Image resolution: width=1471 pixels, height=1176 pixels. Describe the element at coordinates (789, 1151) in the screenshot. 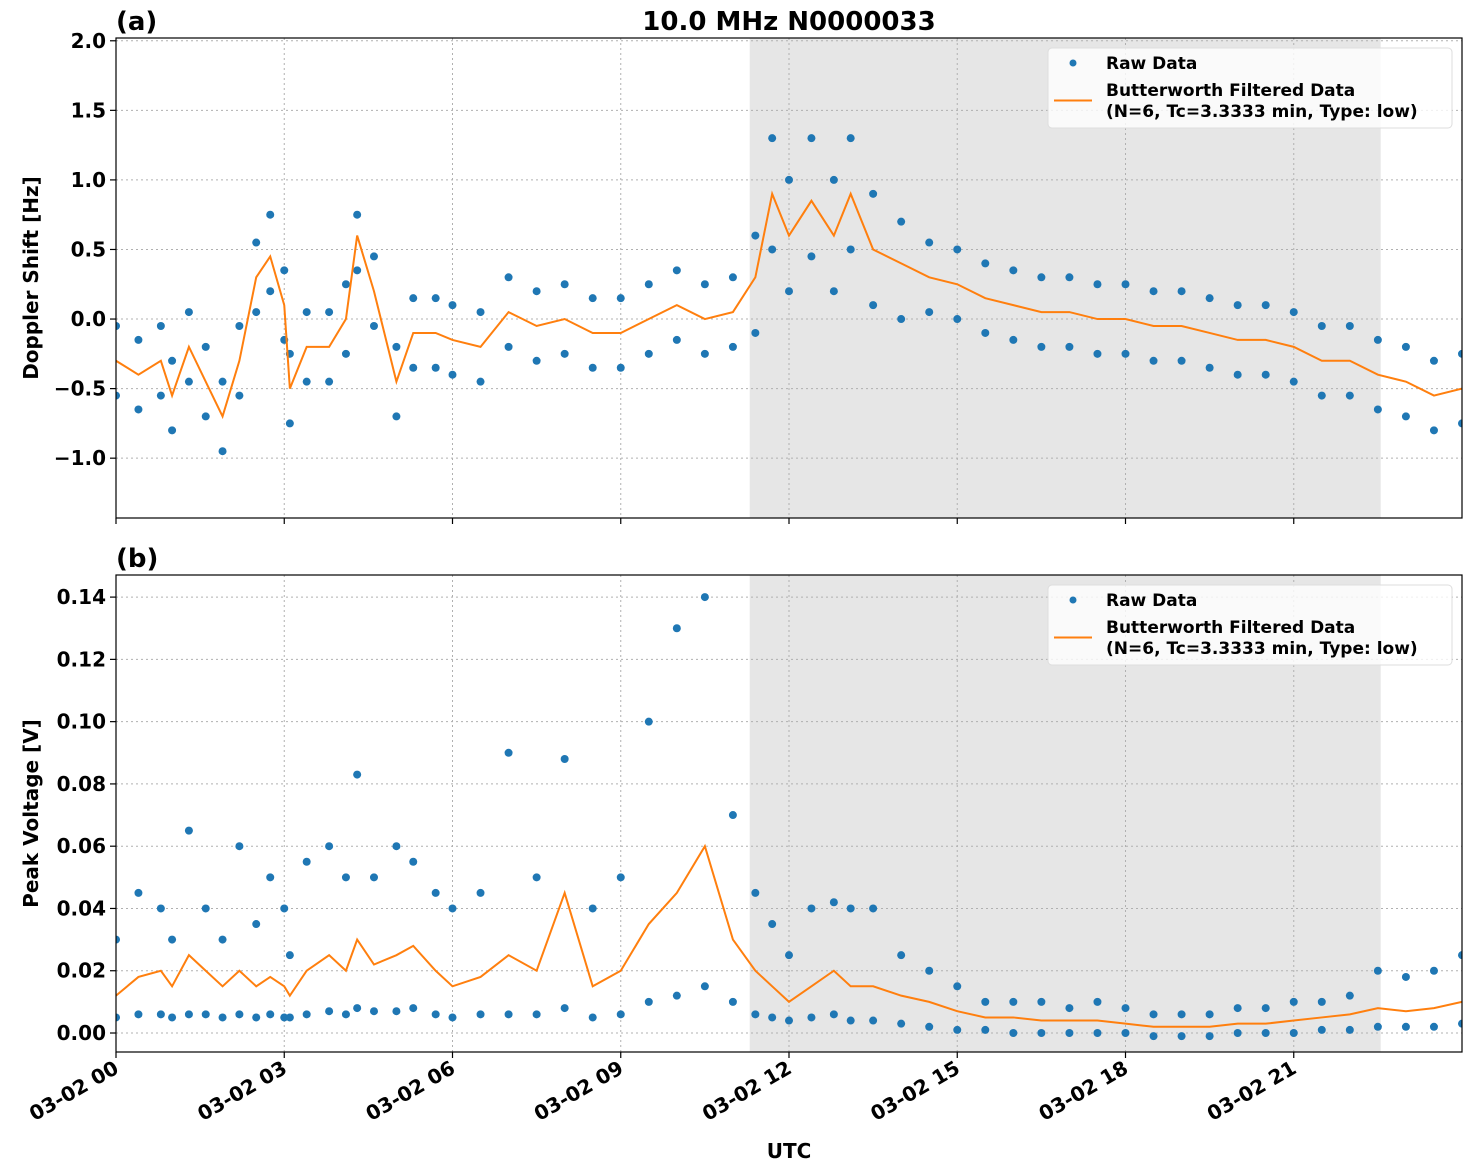

I see `x-axis-label: UTC` at that location.